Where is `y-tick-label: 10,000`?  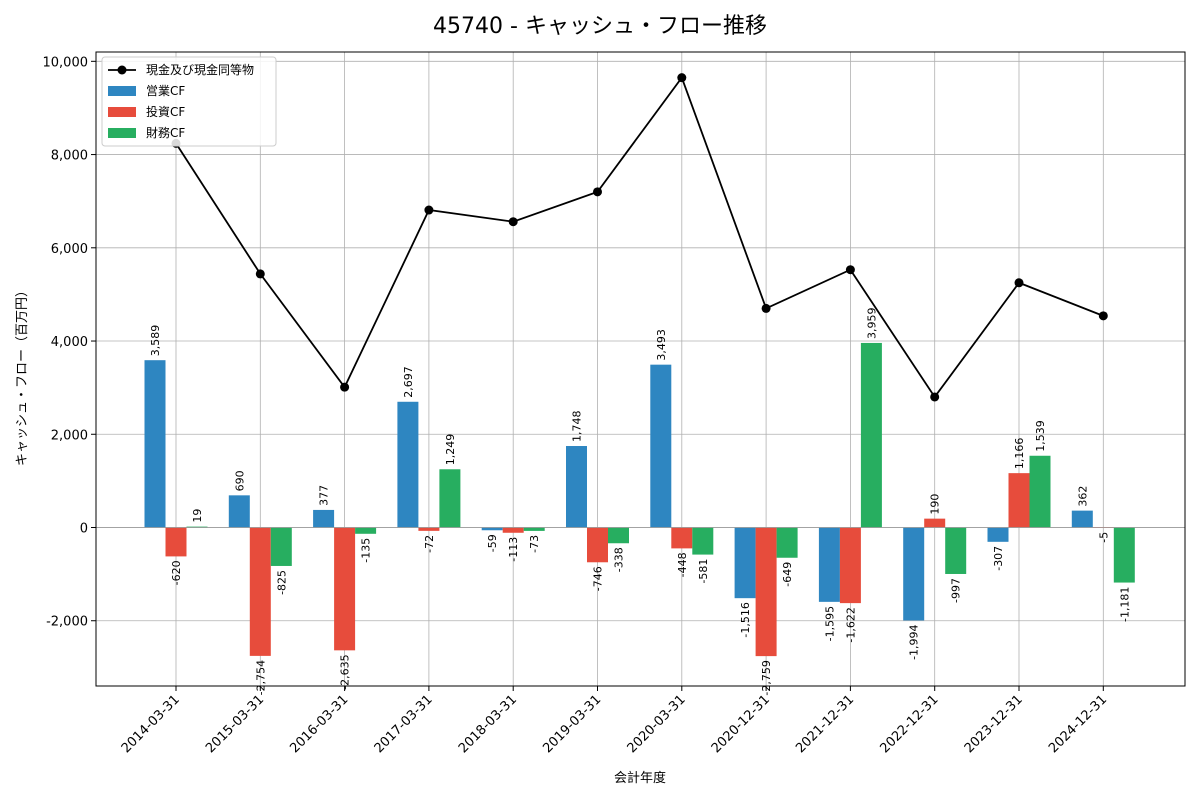
y-tick-label: 10,000 is located at coordinates (66, 62).